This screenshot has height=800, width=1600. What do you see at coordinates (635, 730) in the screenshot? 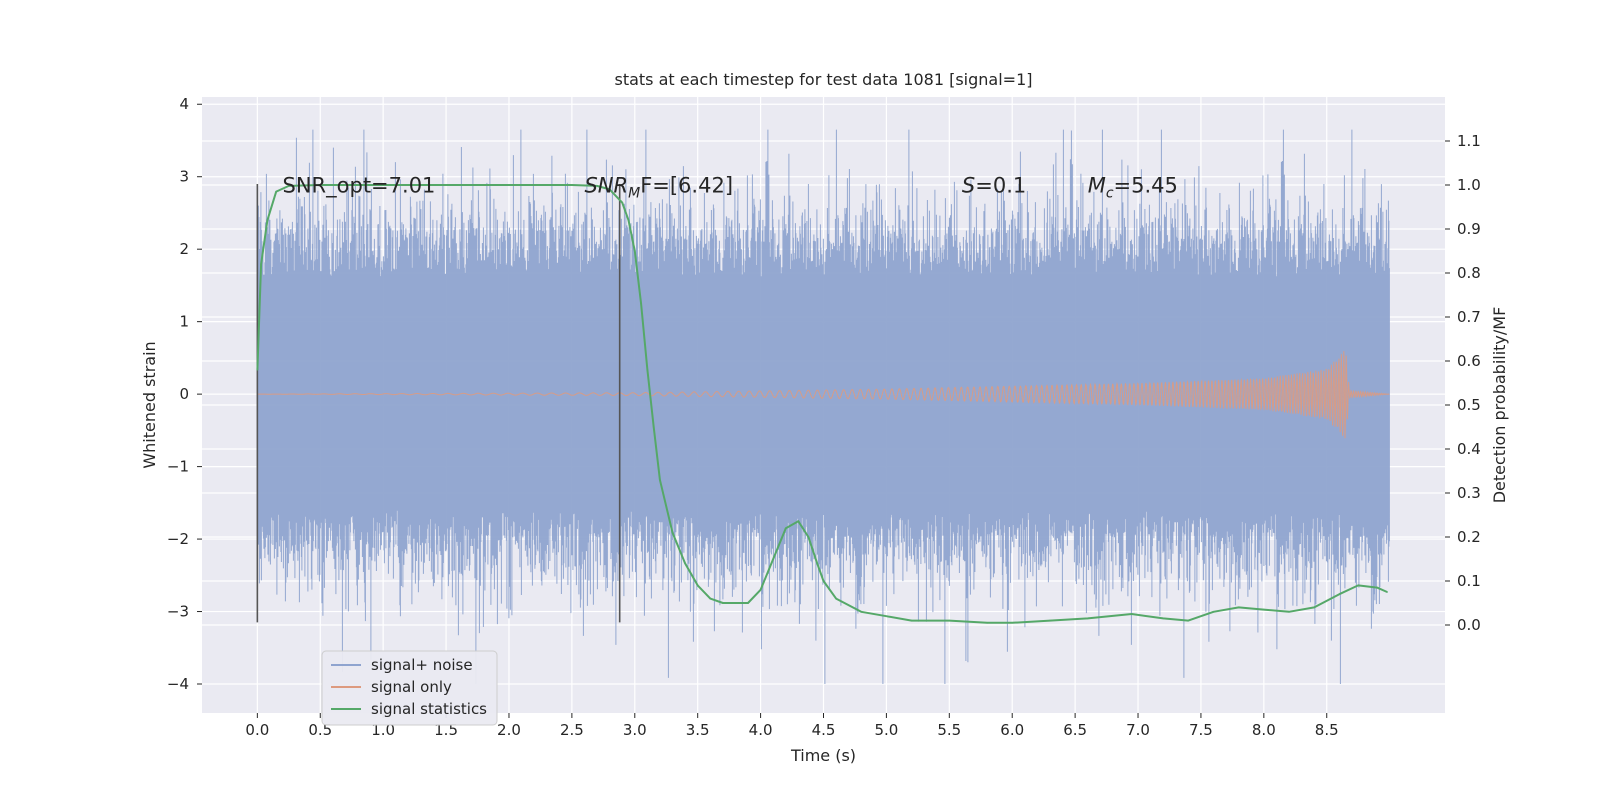
I see `x-tick-label: 3.0` at bounding box center [635, 730].